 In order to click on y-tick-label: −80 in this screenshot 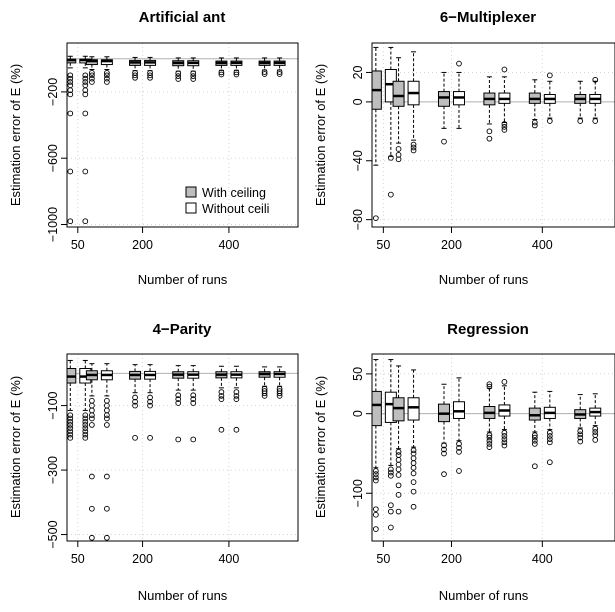, I will do `click(358, 219)`.